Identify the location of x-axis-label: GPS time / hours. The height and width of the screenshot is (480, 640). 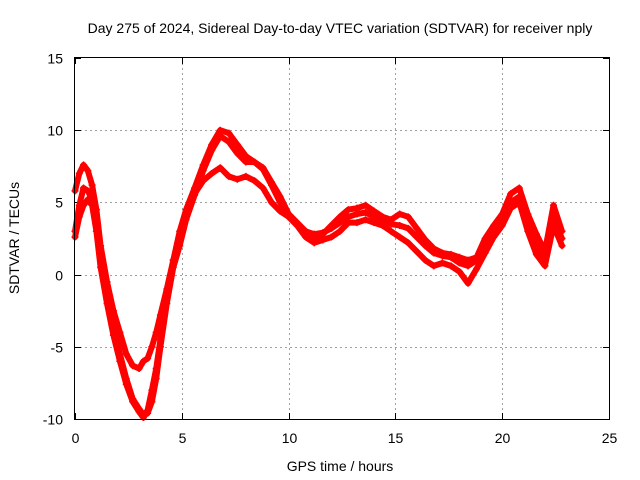
(340, 466).